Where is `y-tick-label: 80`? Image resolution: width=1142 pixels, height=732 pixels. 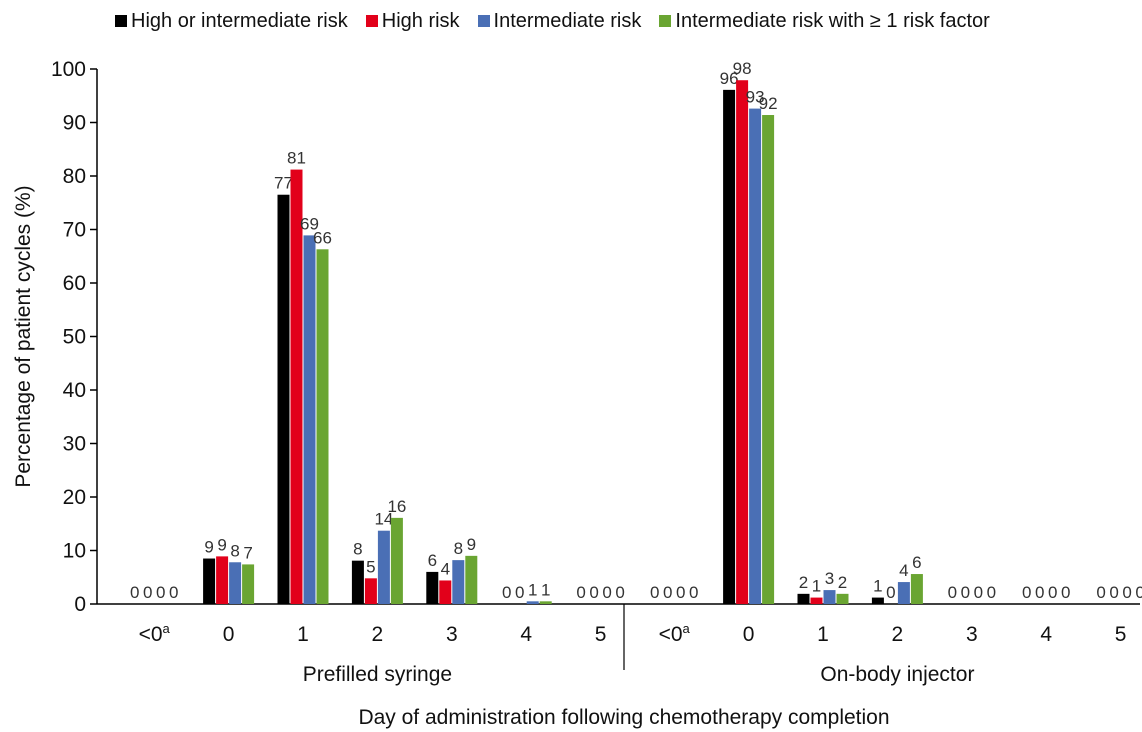 y-tick-label: 80 is located at coordinates (74, 176).